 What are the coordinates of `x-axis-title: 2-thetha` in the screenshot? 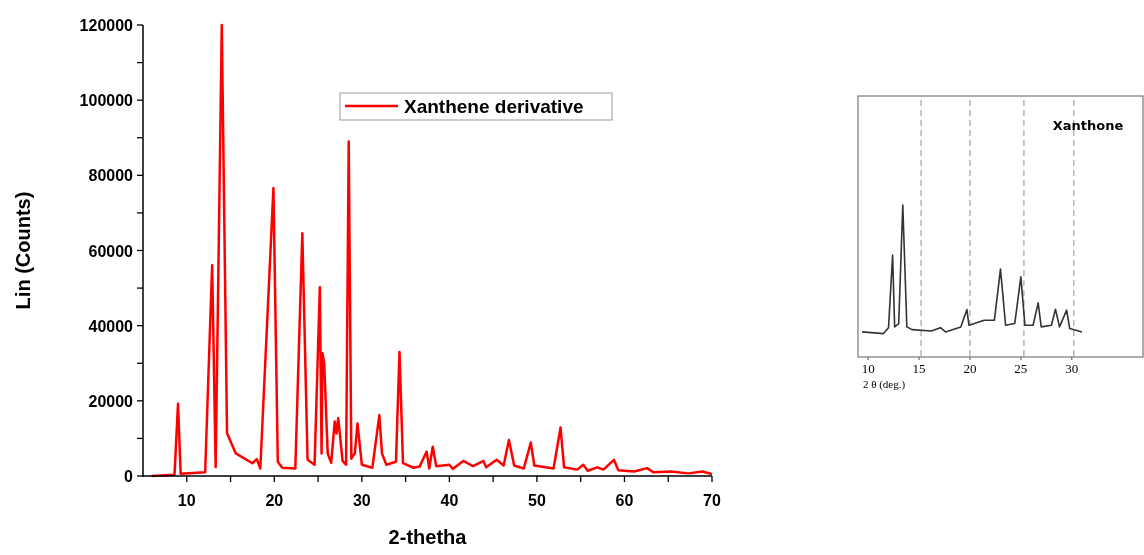 It's located at (428, 537).